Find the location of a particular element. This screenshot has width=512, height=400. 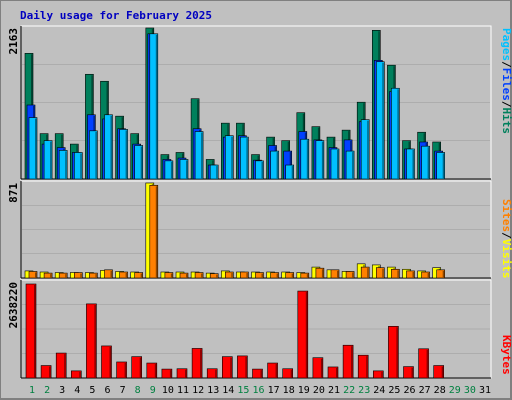

day-label-19: 19 is located at coordinates (304, 390).